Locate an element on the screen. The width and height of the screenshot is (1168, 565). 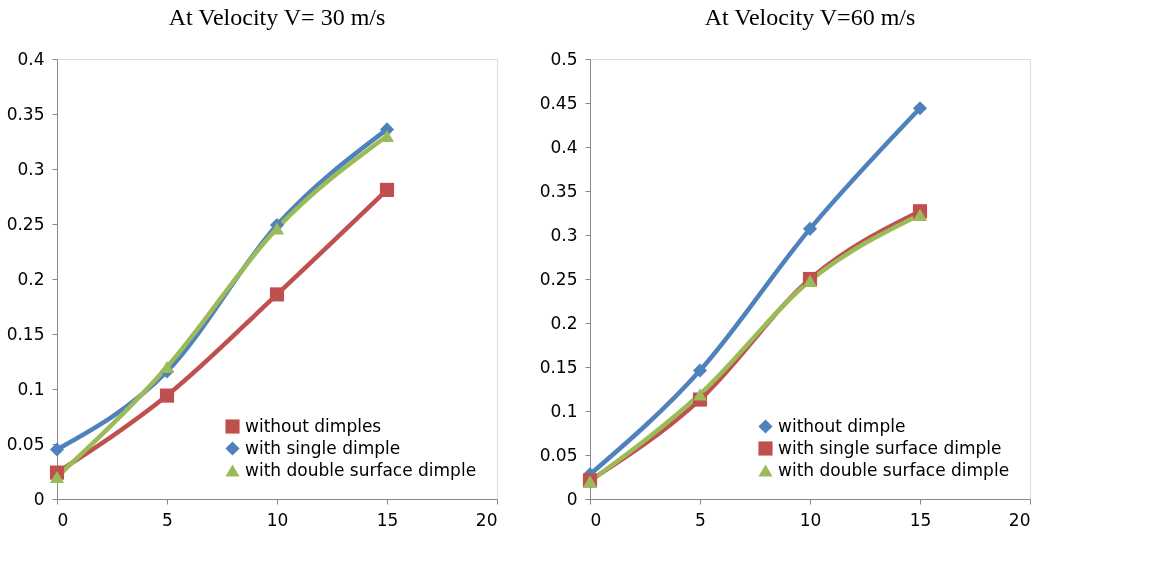
legend-label: without dimple is located at coordinates (842, 425).